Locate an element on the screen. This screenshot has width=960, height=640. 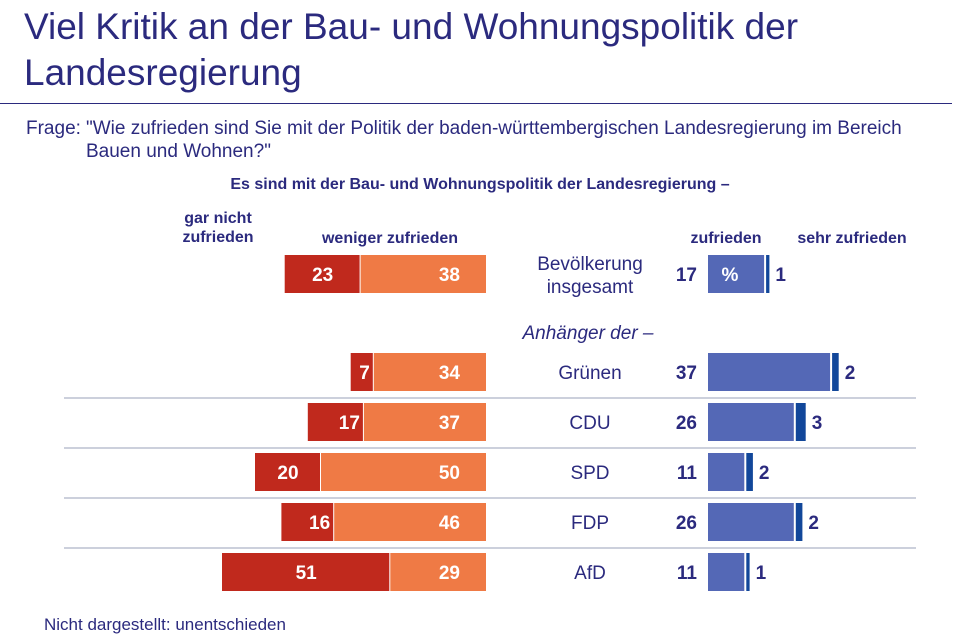
label-zufrieden-5: 11 is located at coordinates (687, 573).